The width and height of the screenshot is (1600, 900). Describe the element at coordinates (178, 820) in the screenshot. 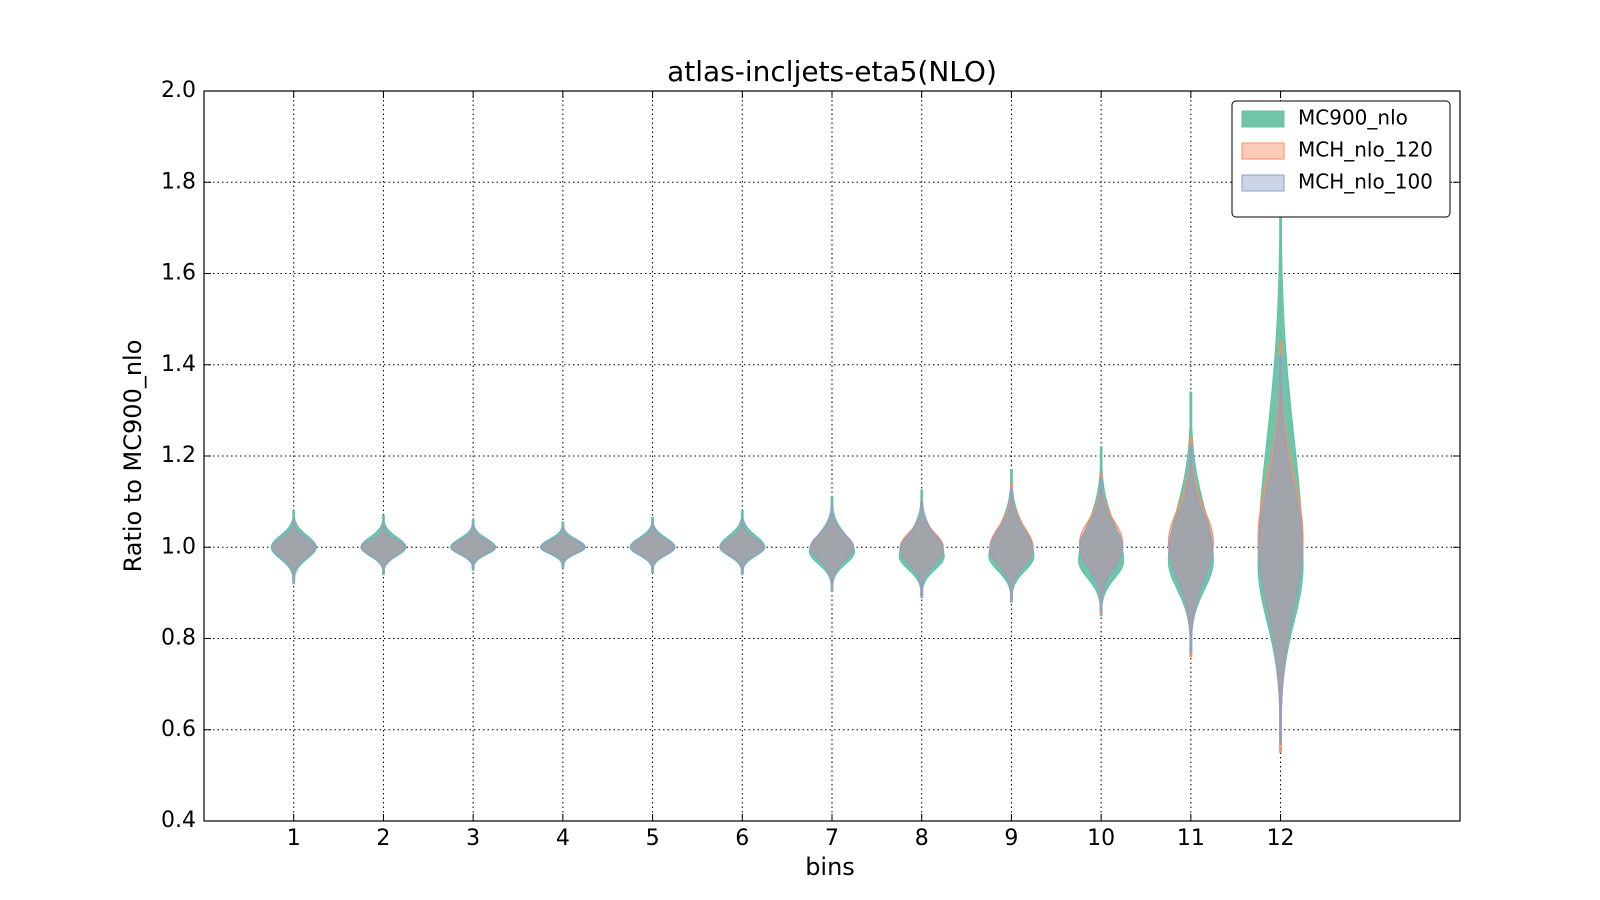

I see `y-tick-label: 0.4` at that location.